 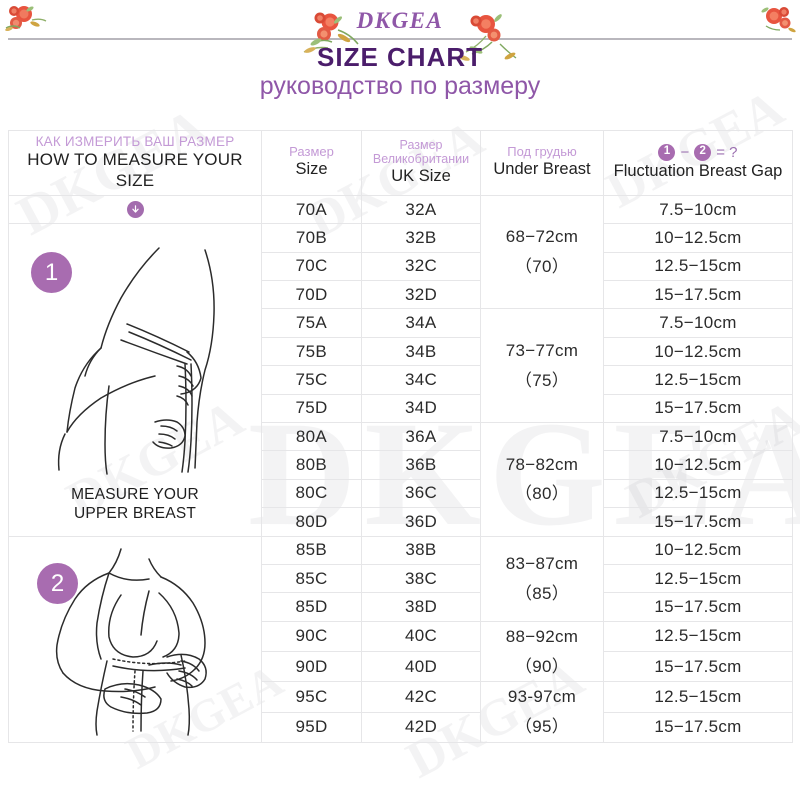 I want to click on cell-under-breast: 88−92cm （90）, so click(x=542, y=651).